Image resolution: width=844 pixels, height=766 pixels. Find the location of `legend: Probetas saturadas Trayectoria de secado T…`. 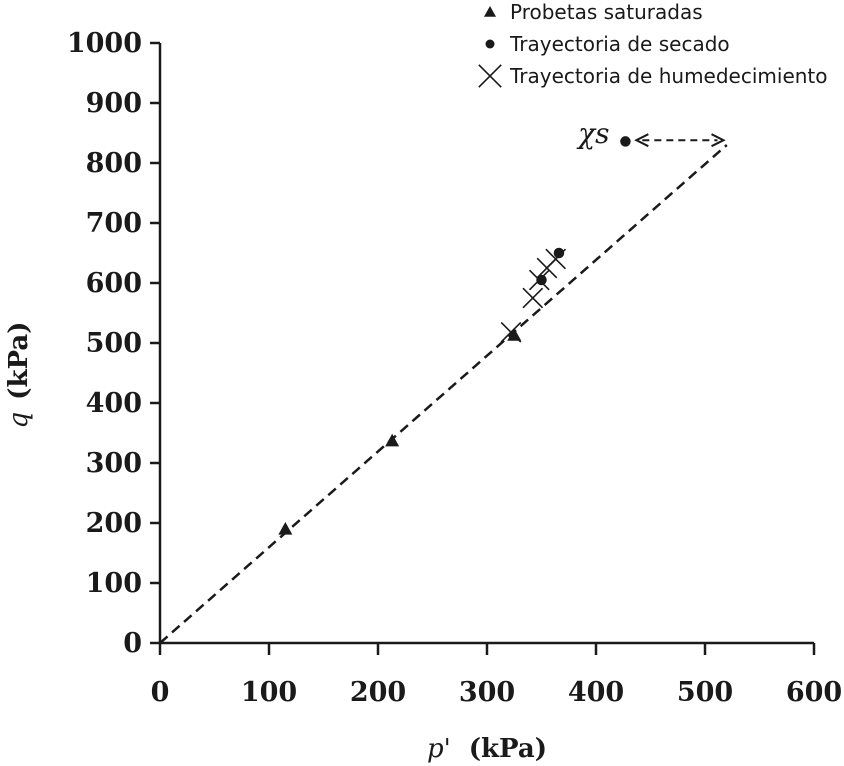

legend: Probetas saturadas Trayectoria de secado T… is located at coordinates (653, 44).